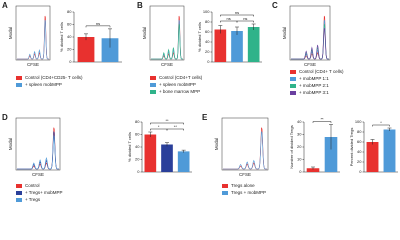 The height and width of the screenshot is (240, 400). Describe the element at coordinates (54, 77) in the screenshot. I see `legend-label: Control (CD4+CD25- T cells)` at that location.